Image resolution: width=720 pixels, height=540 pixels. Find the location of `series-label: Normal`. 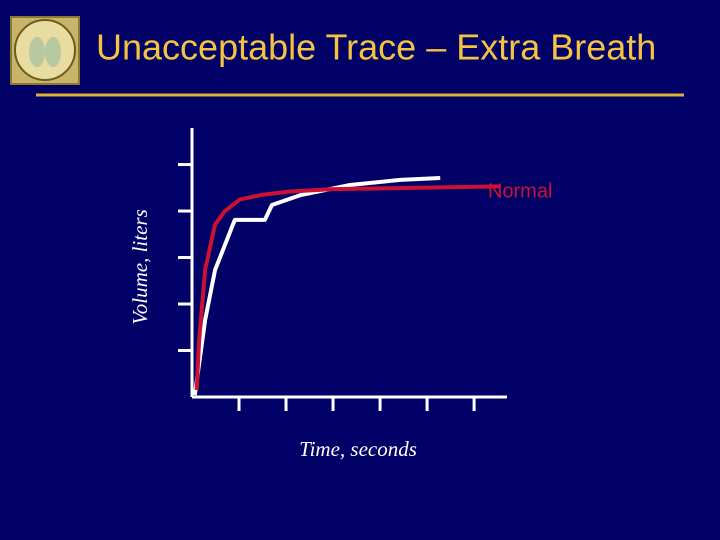

series-label: Normal is located at coordinates (520, 192).